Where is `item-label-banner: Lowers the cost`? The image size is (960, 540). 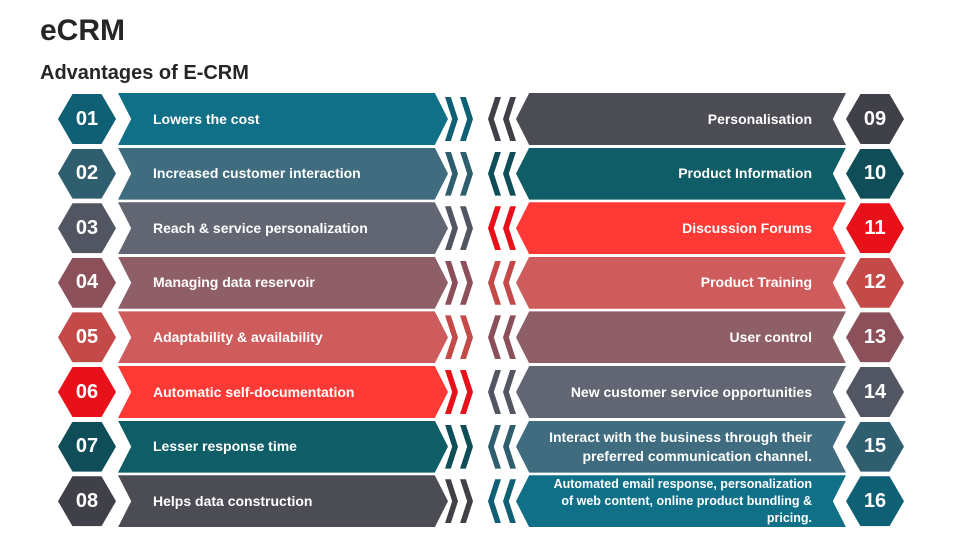 item-label-banner: Lowers the cost is located at coordinates (283, 119).